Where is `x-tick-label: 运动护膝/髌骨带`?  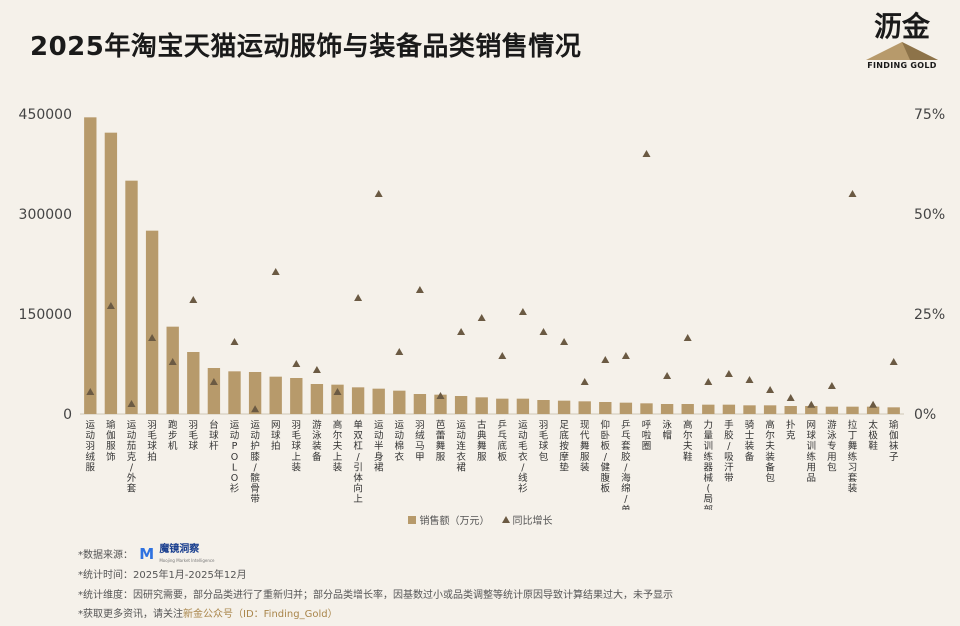
x-tick-label: 运动护膝/髌骨带 is located at coordinates (255, 462).